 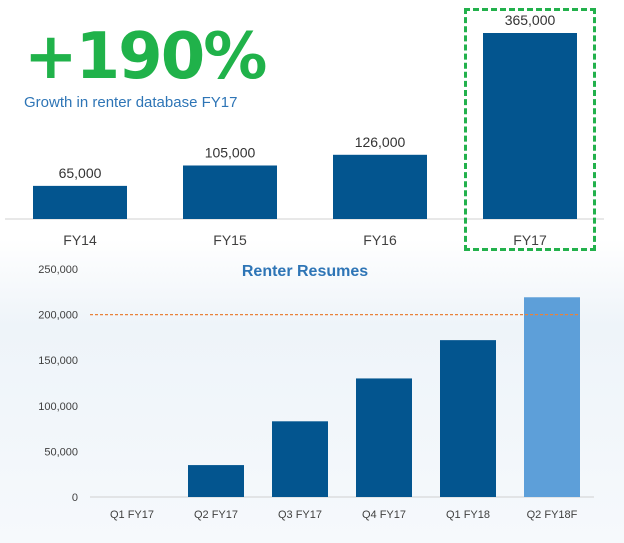 I want to click on x-tick-q3-fy17: Q3 FY17, so click(x=300, y=515).